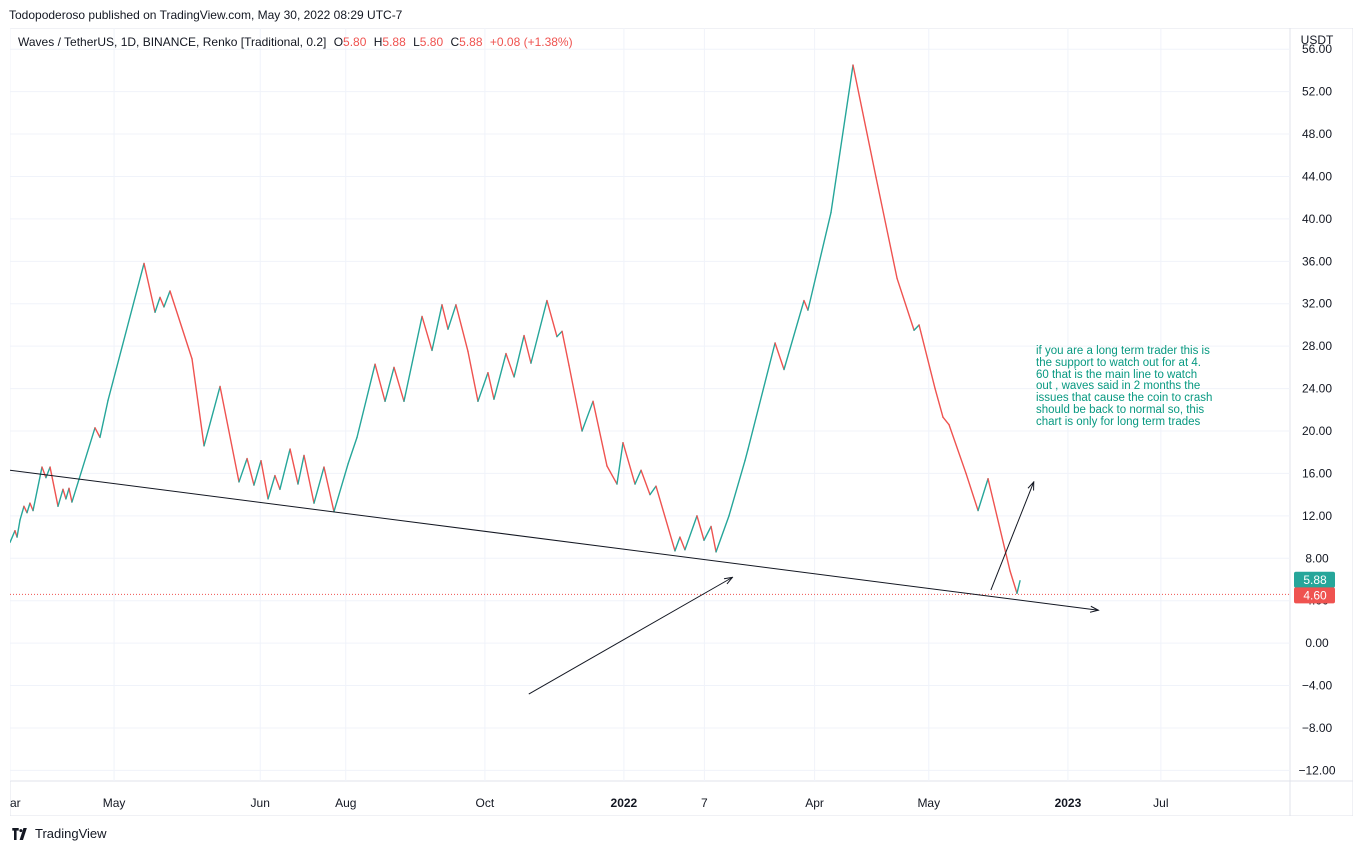  Describe the element at coordinates (553, 539) in the screenshot. I see `support-trendline` at that location.